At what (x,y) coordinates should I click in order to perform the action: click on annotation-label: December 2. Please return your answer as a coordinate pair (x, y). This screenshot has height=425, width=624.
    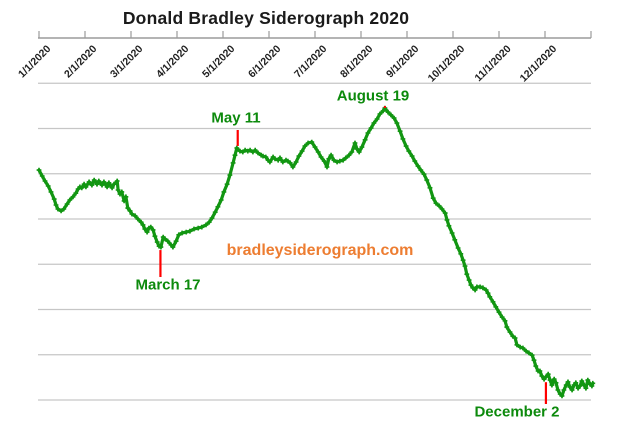
    Looking at the image, I should click on (517, 412).